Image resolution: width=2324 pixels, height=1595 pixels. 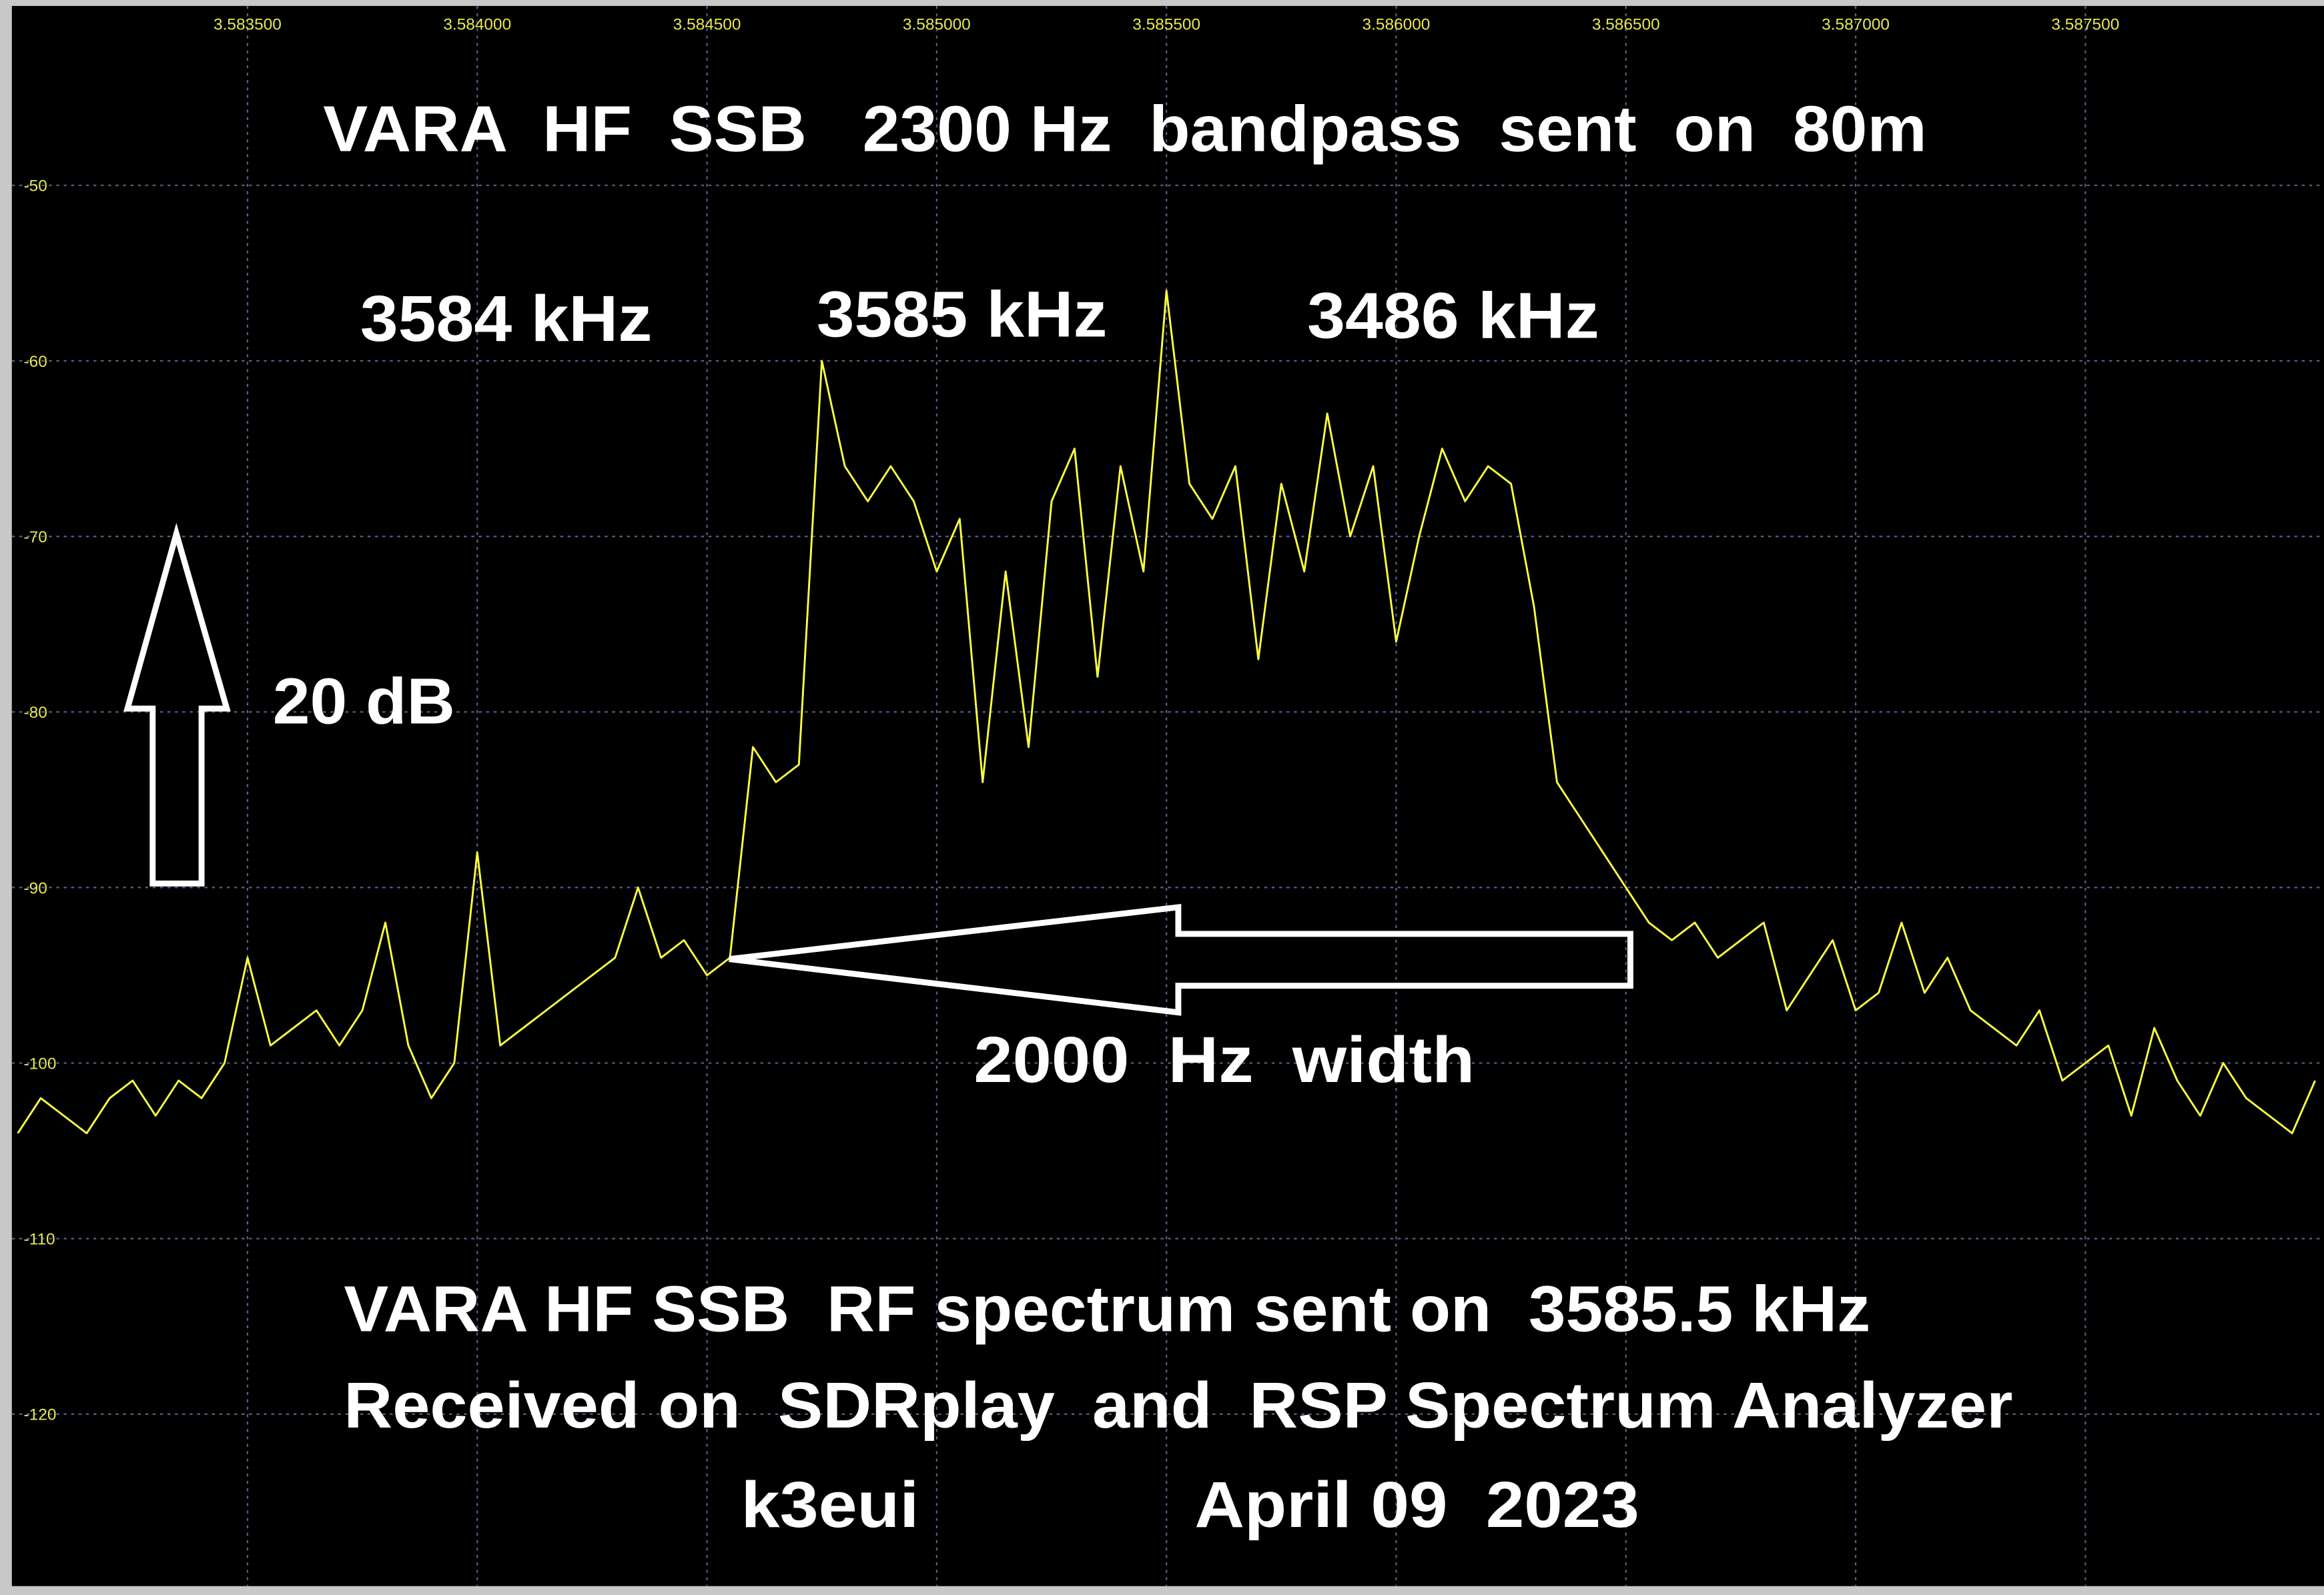 I want to click on y-tick-label: -110, so click(x=39, y=1240).